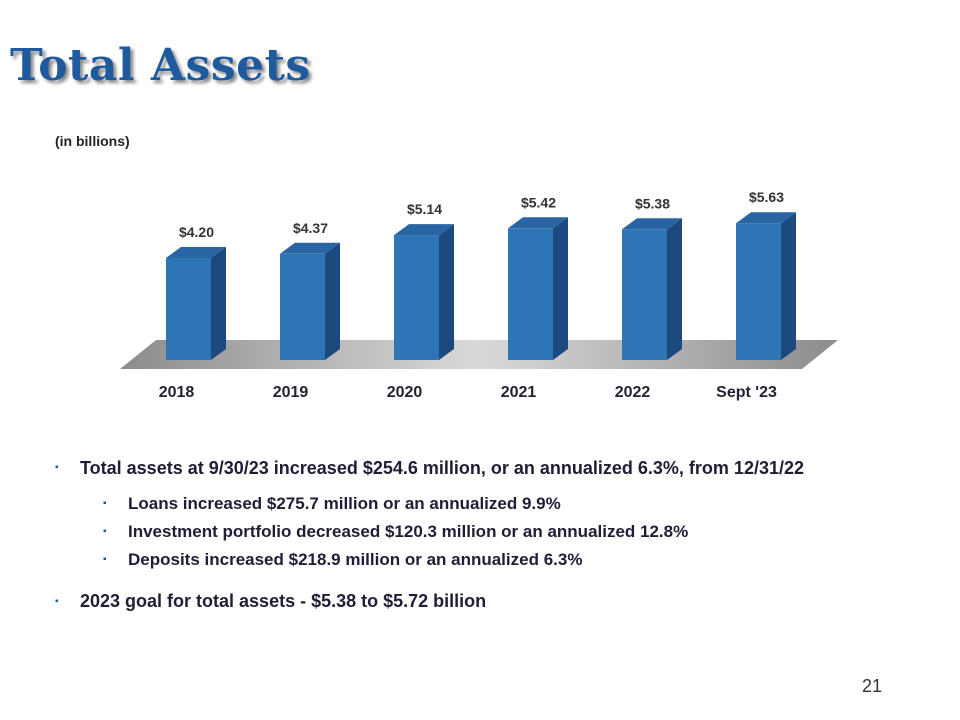 This screenshot has width=960, height=720. I want to click on page-number: 21, so click(872, 686).